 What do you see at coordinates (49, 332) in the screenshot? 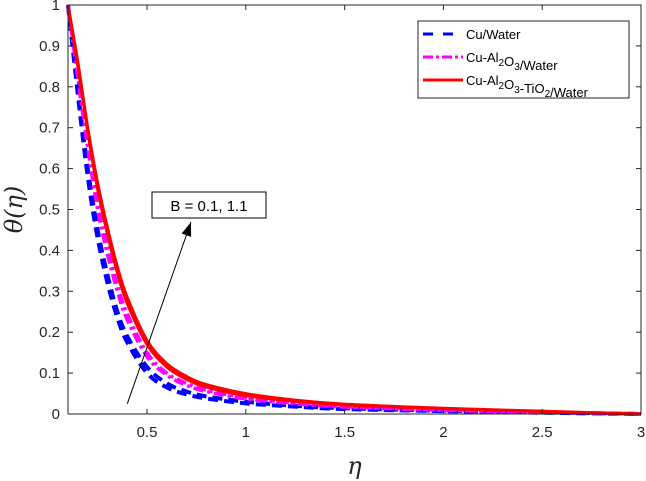
I see `y-tick-label: 0.2` at bounding box center [49, 332].